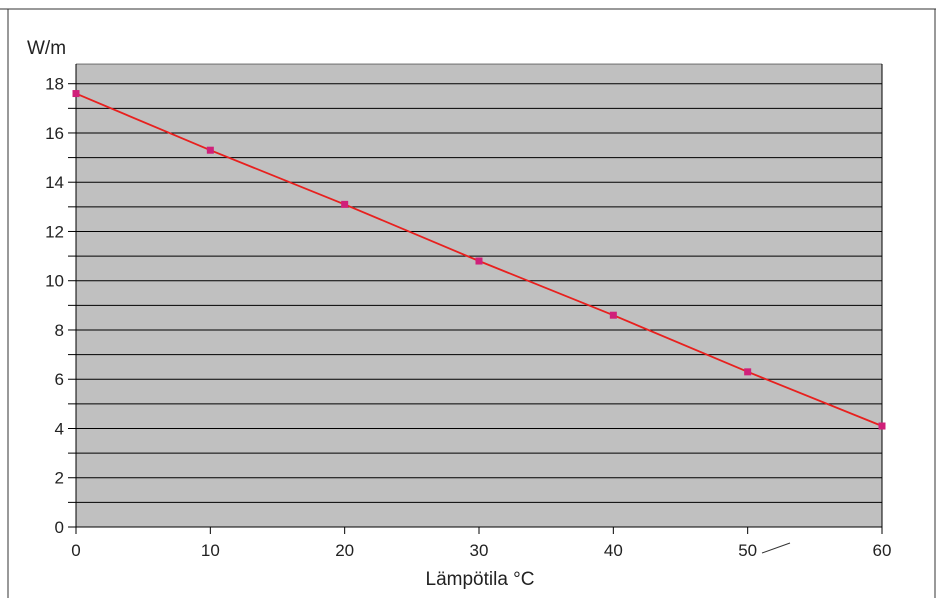 Image resolution: width=936 pixels, height=598 pixels. Describe the element at coordinates (344, 550) in the screenshot. I see `x-tick-label: 20` at that location.